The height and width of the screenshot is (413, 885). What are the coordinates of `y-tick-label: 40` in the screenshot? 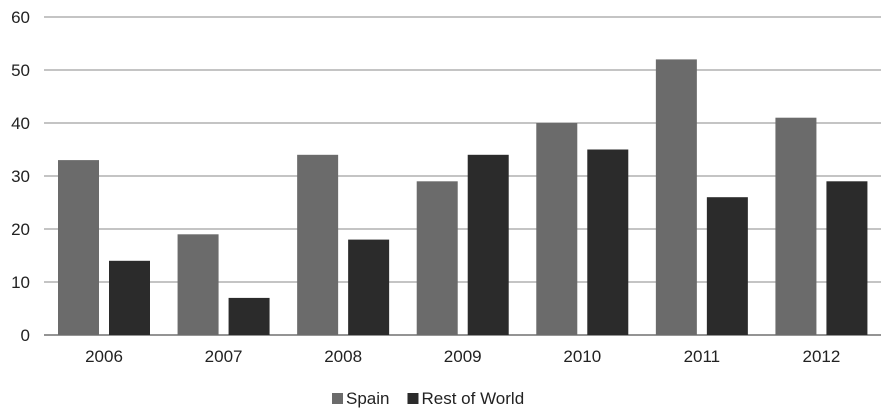 It's located at (20, 123).